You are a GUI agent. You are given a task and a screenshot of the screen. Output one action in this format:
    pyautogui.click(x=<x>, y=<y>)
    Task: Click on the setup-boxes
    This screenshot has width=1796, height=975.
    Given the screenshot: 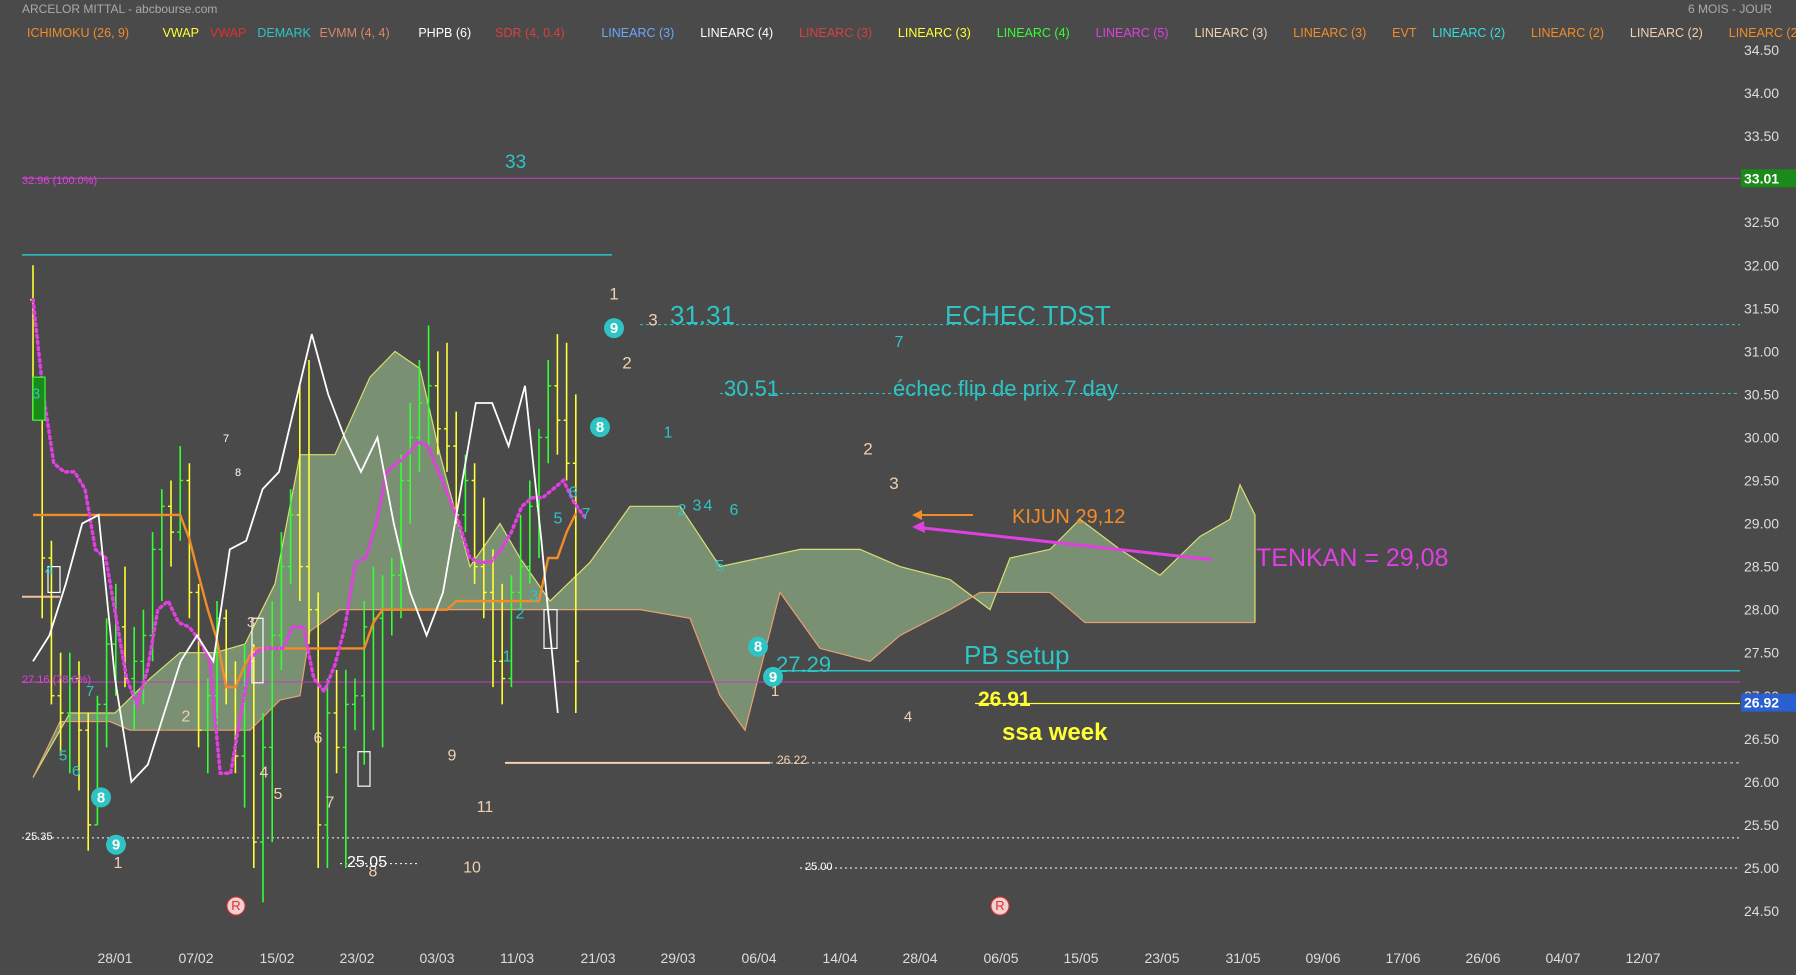 What is the action you would take?
    pyautogui.click(x=295, y=581)
    